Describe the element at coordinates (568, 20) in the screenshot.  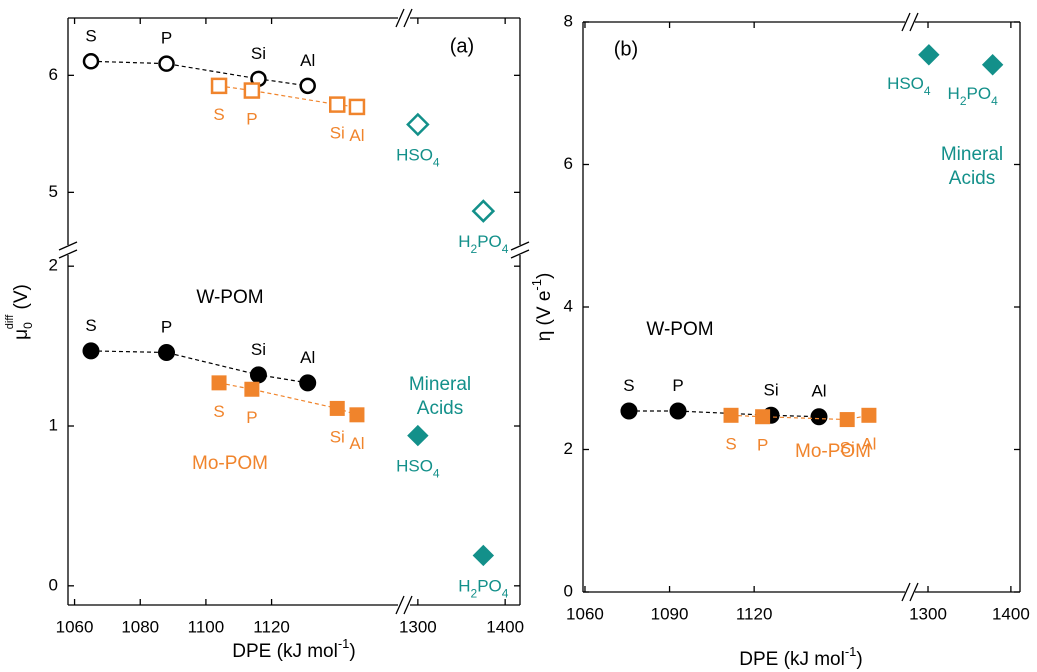
I see `y-tick-label: 8` at that location.